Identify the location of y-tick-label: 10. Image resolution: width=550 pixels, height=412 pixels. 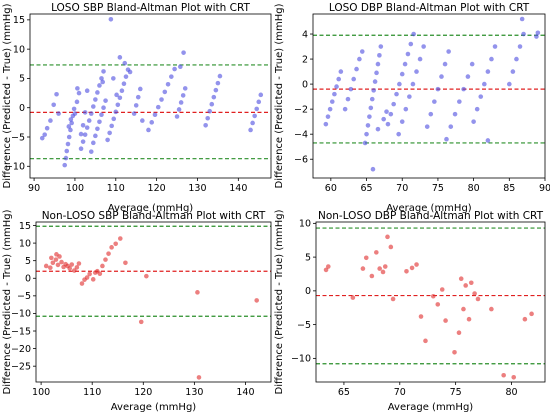
(19, 49).